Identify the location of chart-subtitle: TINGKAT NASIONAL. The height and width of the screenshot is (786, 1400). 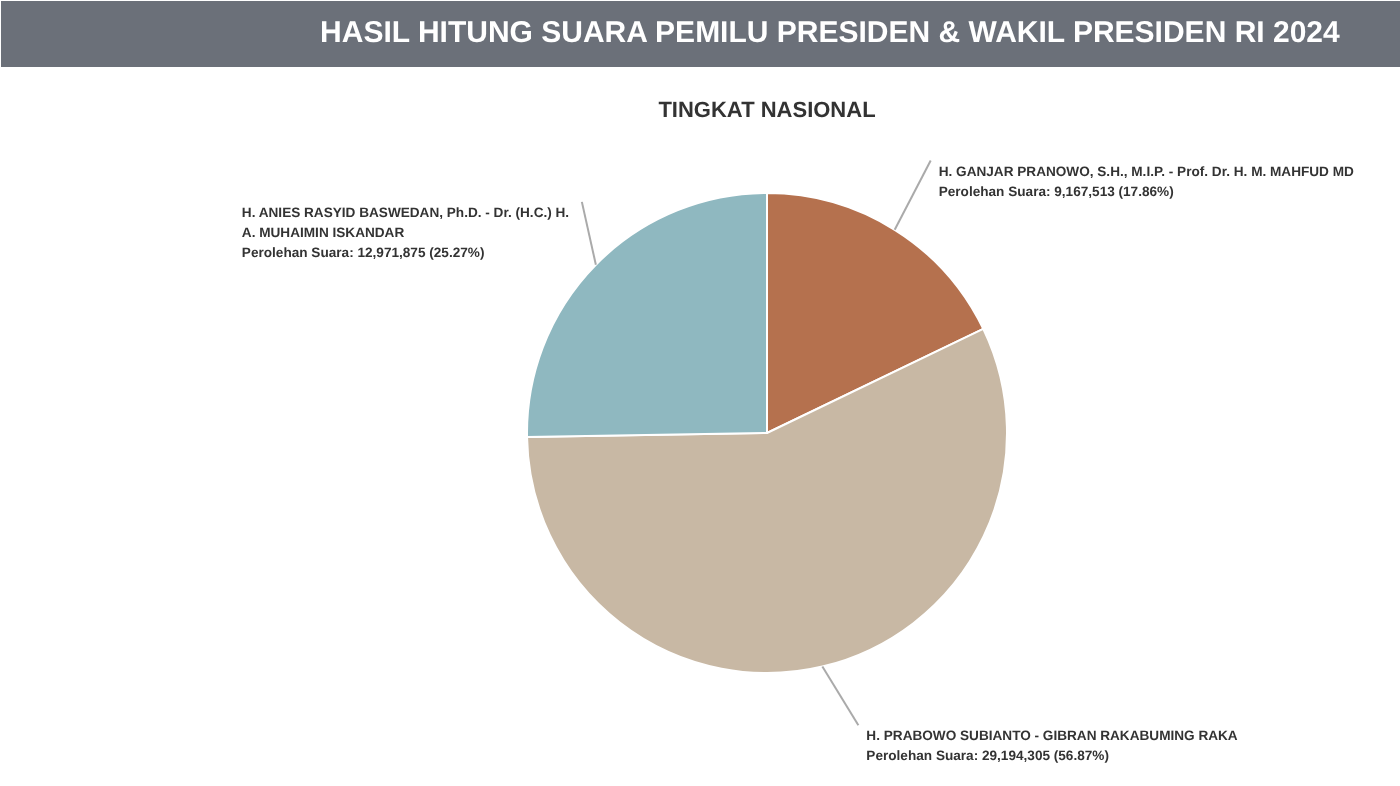
(767, 111).